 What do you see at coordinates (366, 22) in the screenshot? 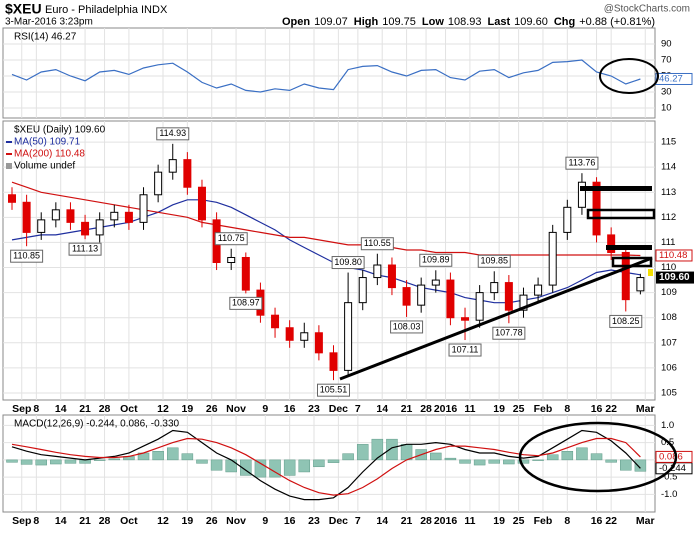
I see `quote-label: High` at bounding box center [366, 22].